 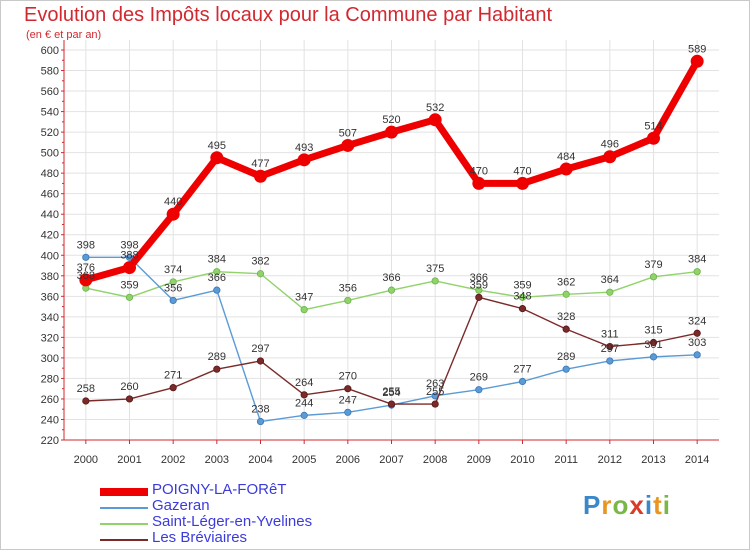 What do you see at coordinates (232, 521) in the screenshot?
I see `legend-label: Saint-Léger-en-Yvelines` at bounding box center [232, 521].